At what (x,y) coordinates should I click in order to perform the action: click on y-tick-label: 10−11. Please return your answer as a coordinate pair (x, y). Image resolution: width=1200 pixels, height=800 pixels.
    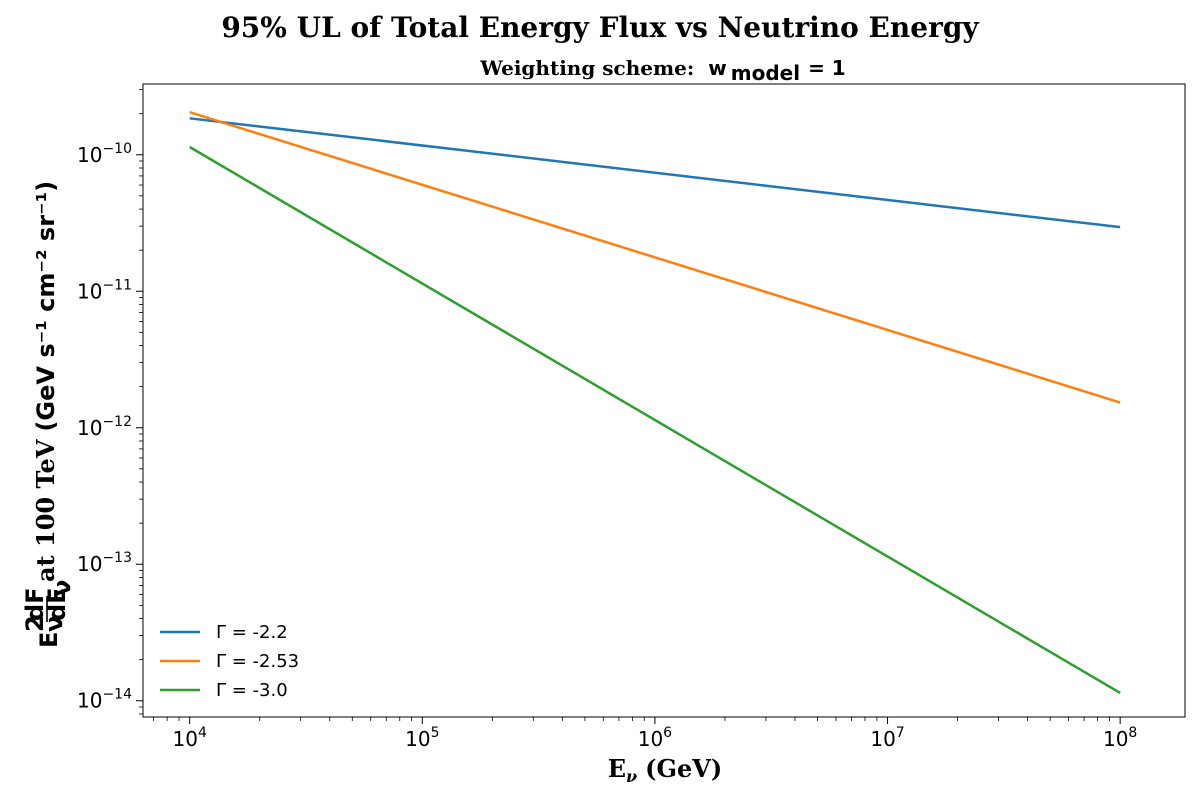
    Looking at the image, I should click on (104, 290).